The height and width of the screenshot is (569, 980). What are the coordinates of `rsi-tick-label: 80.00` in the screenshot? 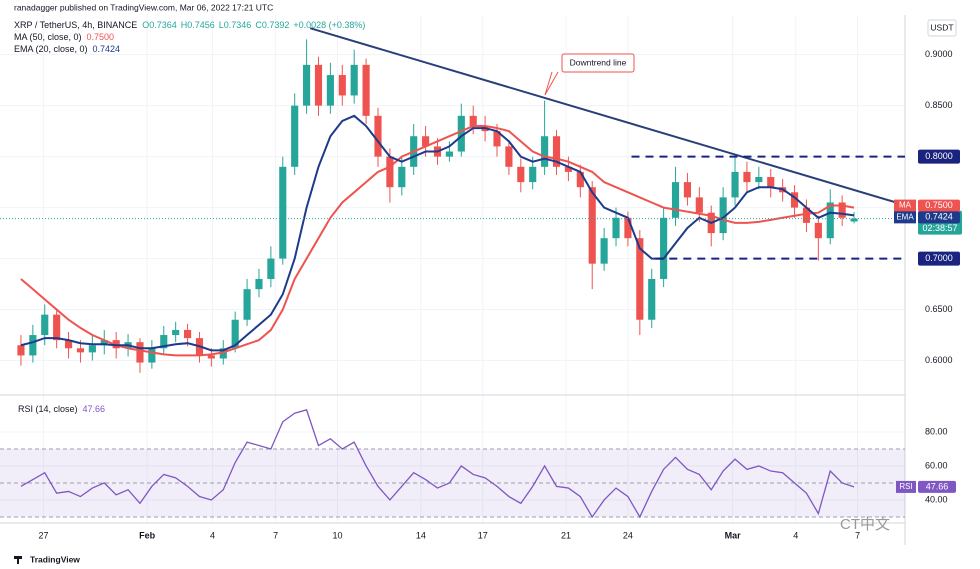 It's located at (936, 431).